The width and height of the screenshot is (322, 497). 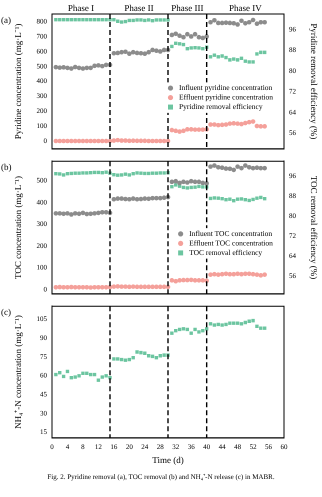 What do you see at coordinates (6, 19) in the screenshot?
I see `chart-title: (a)` at bounding box center [6, 19].